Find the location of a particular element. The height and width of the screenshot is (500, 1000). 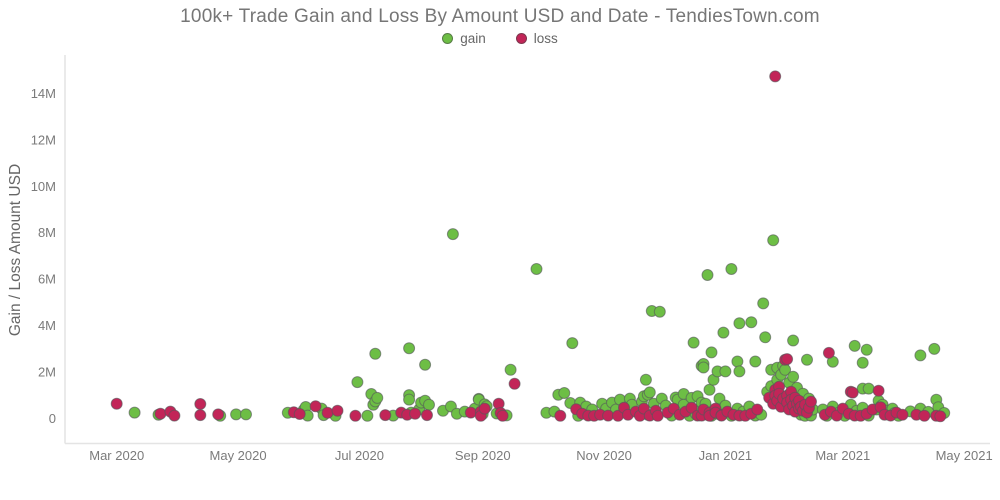

y-tick-label: 12M is located at coordinates (43, 139).